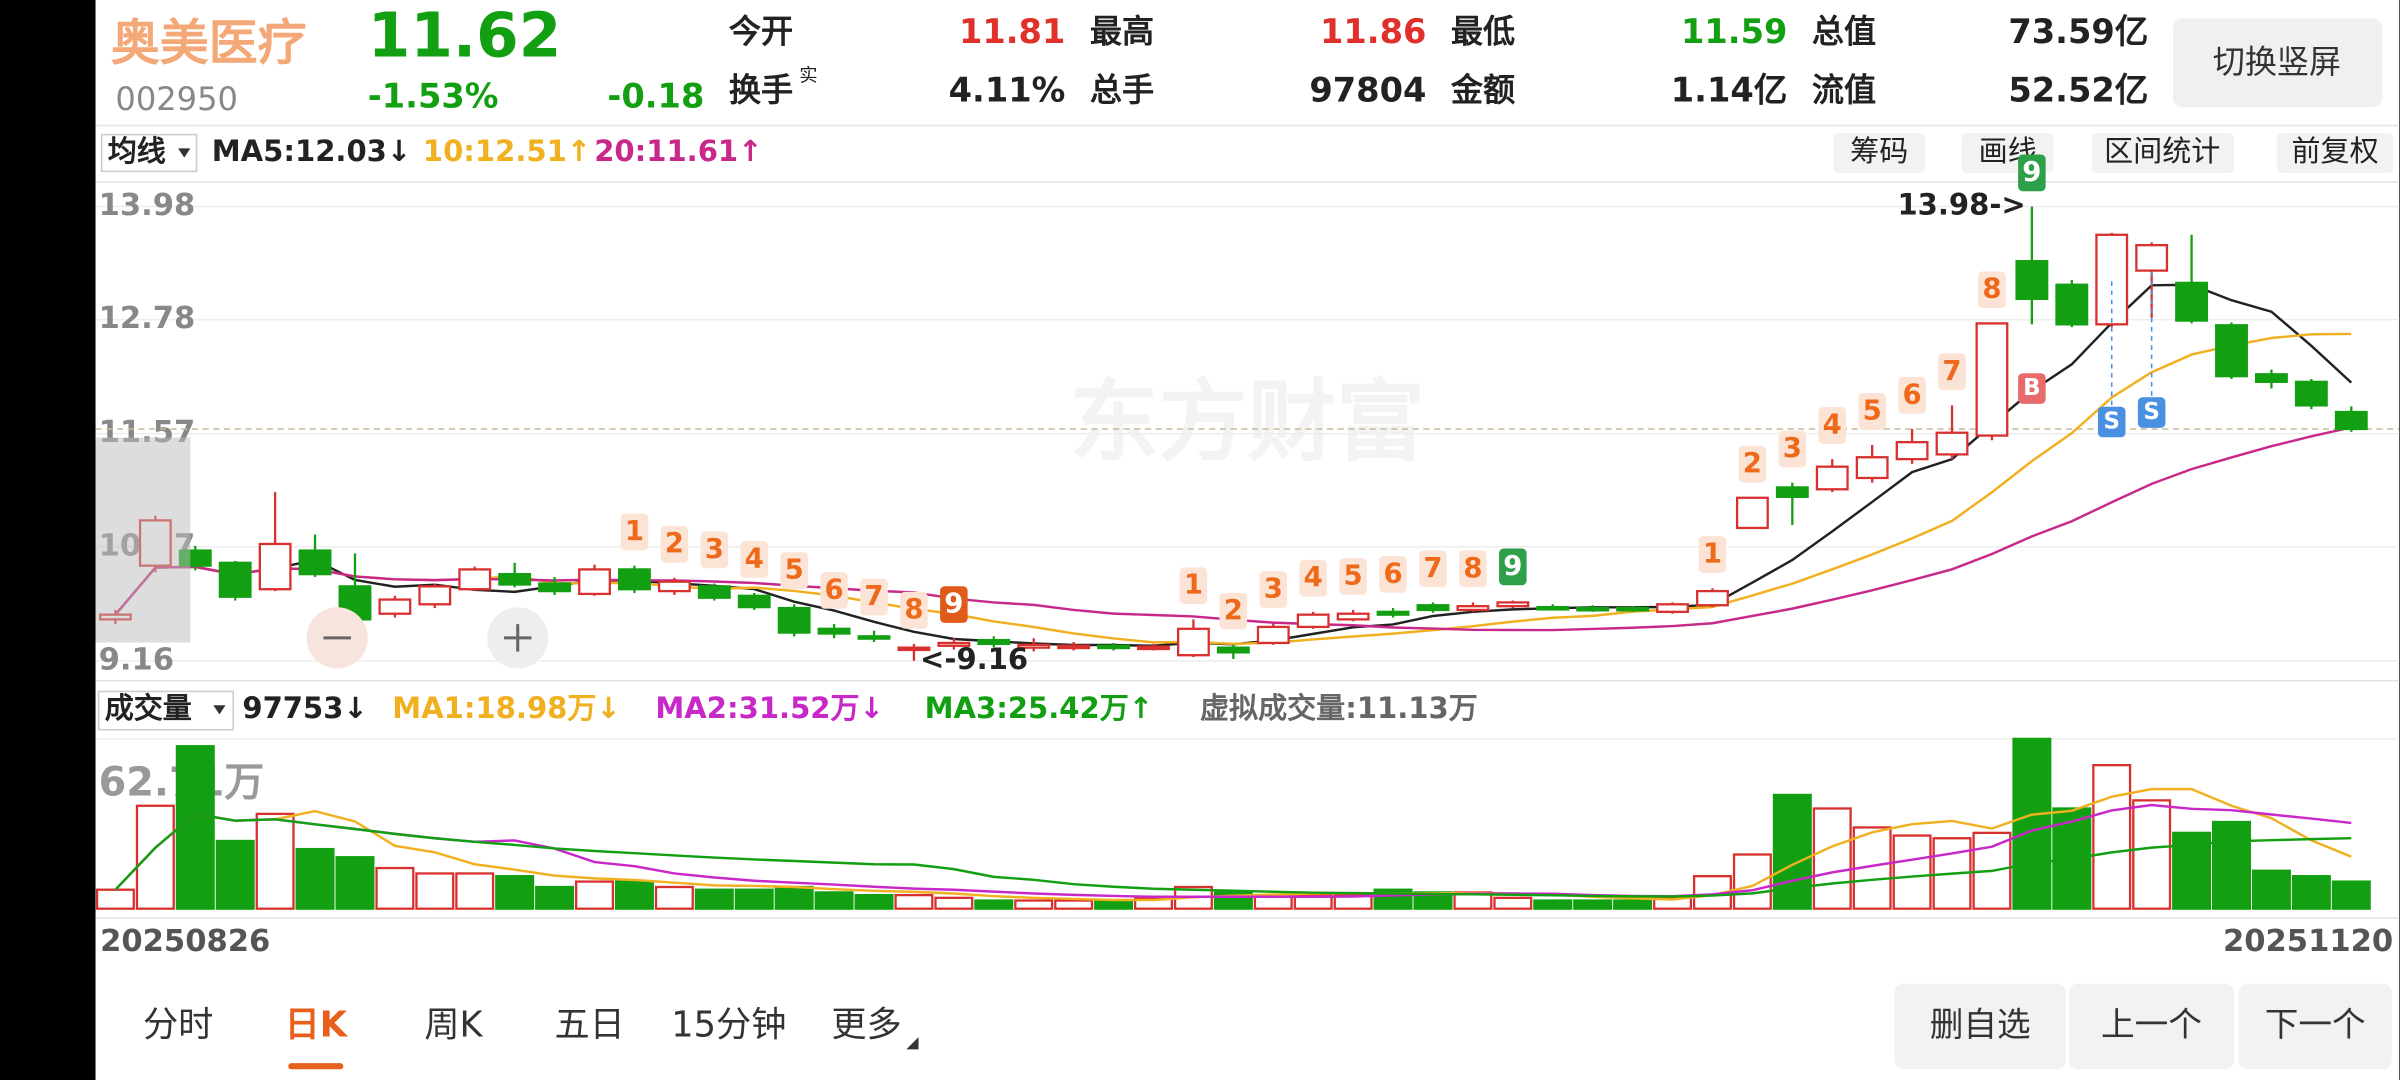  Describe the element at coordinates (1122, 32) in the screenshot. I see `field-label: 最高` at that location.